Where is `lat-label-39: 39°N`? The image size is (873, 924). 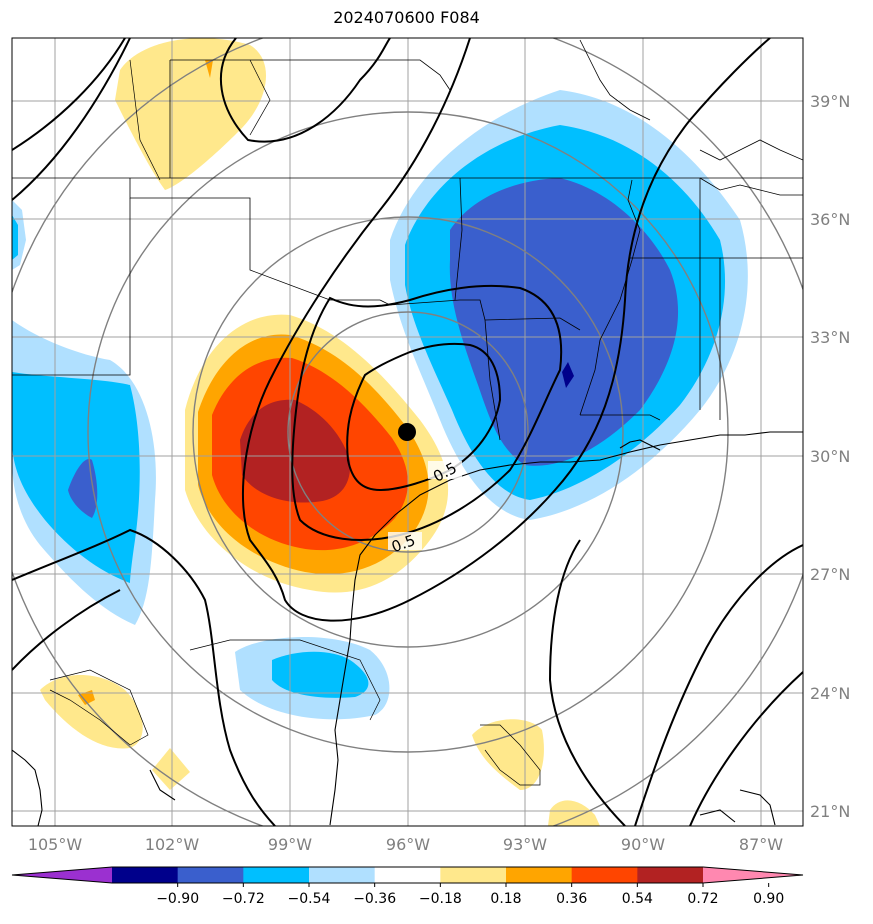
lat-label-39: 39°N is located at coordinates (830, 101).